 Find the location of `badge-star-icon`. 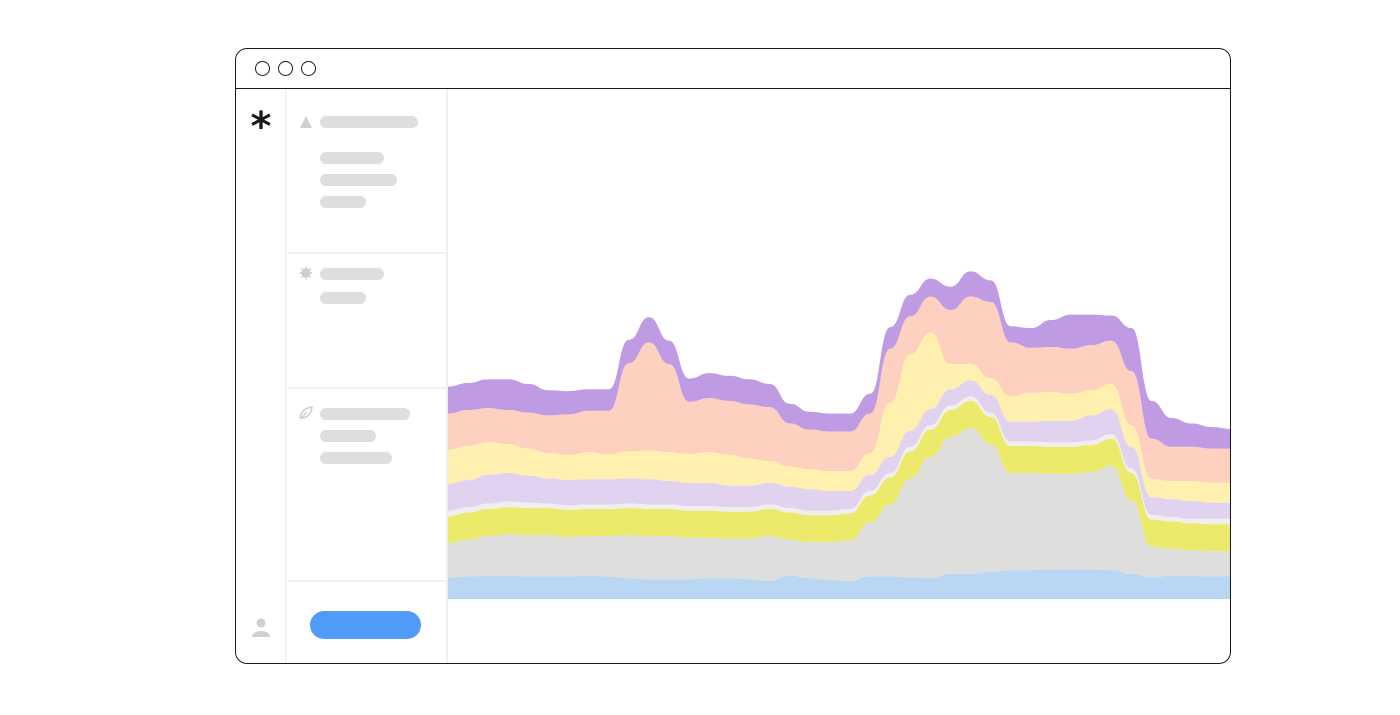

badge-star-icon is located at coordinates (306, 273).